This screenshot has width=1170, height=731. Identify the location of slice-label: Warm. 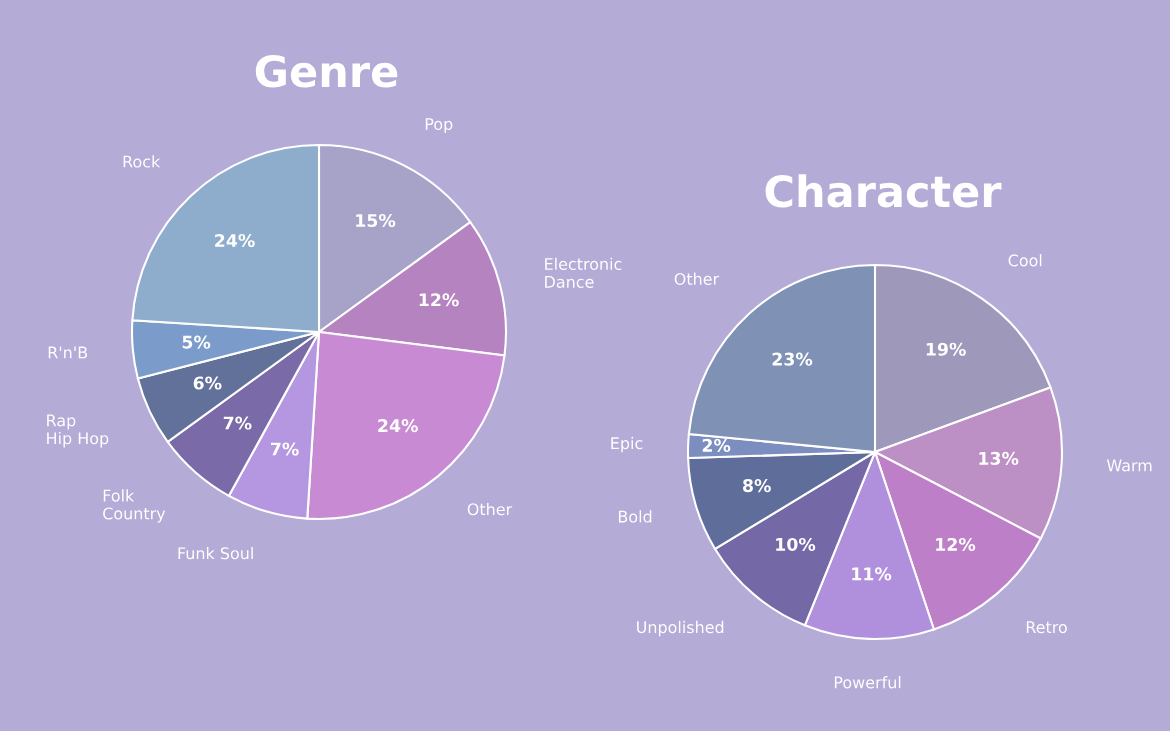
(1129, 465).